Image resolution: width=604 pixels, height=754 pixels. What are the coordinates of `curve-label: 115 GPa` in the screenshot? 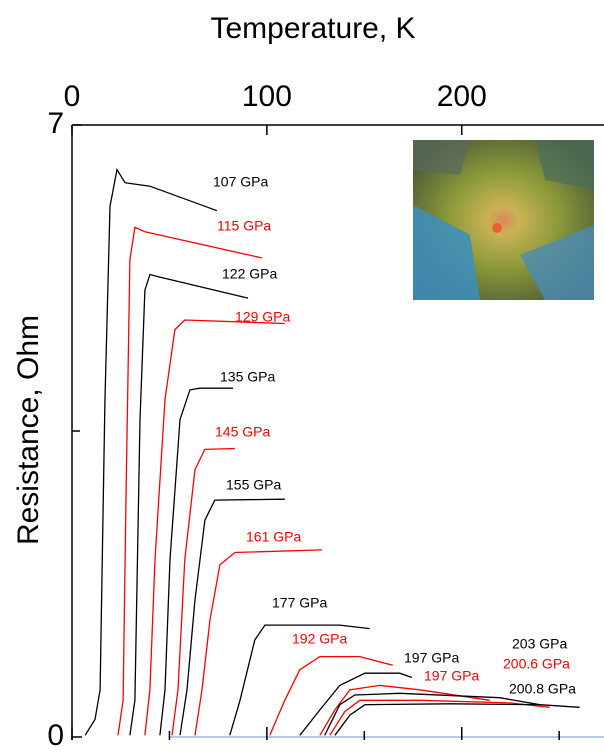 It's located at (244, 226).